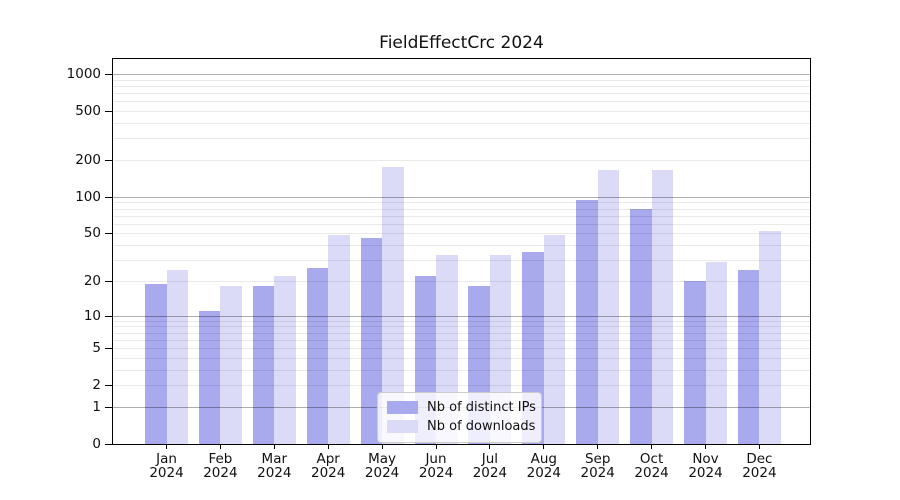 This screenshot has height=500, width=900. Describe the element at coordinates (92, 280) in the screenshot. I see `y-axis-tick-label: 20` at that location.